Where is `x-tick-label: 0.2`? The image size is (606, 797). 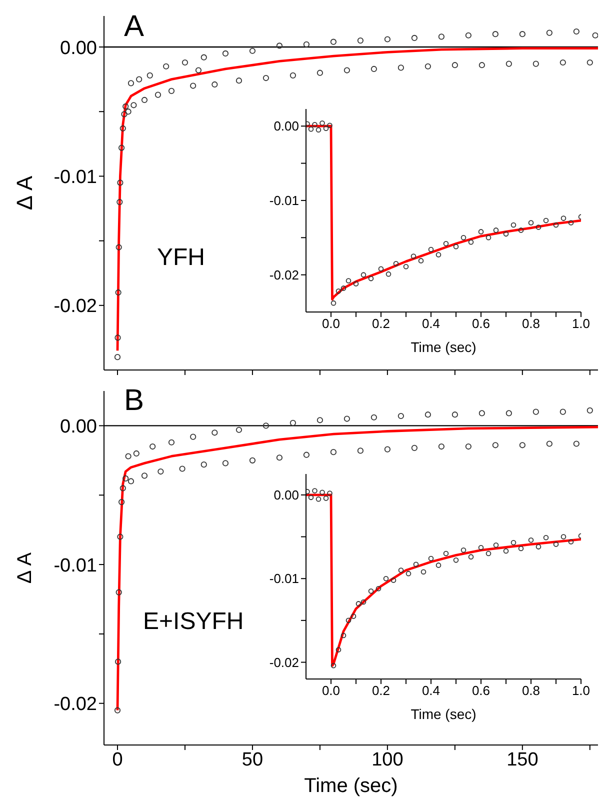
x-tick-label: 0.2 is located at coordinates (381, 690).